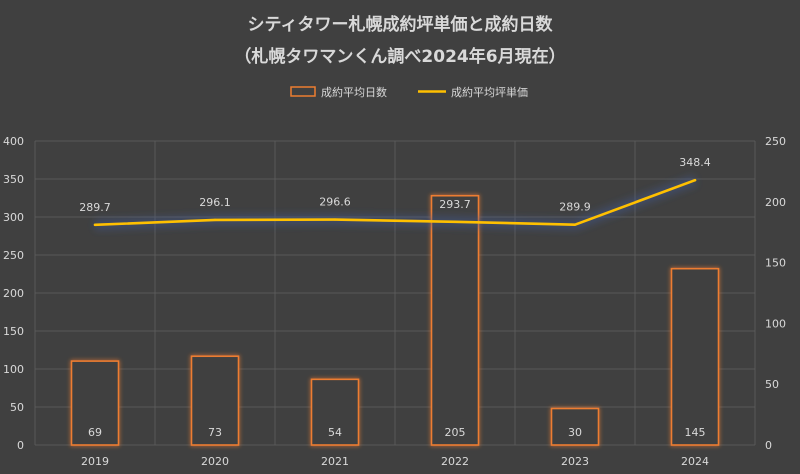  Describe the element at coordinates (215, 202) in the screenshot. I see `line-data-label: 296.1` at that location.